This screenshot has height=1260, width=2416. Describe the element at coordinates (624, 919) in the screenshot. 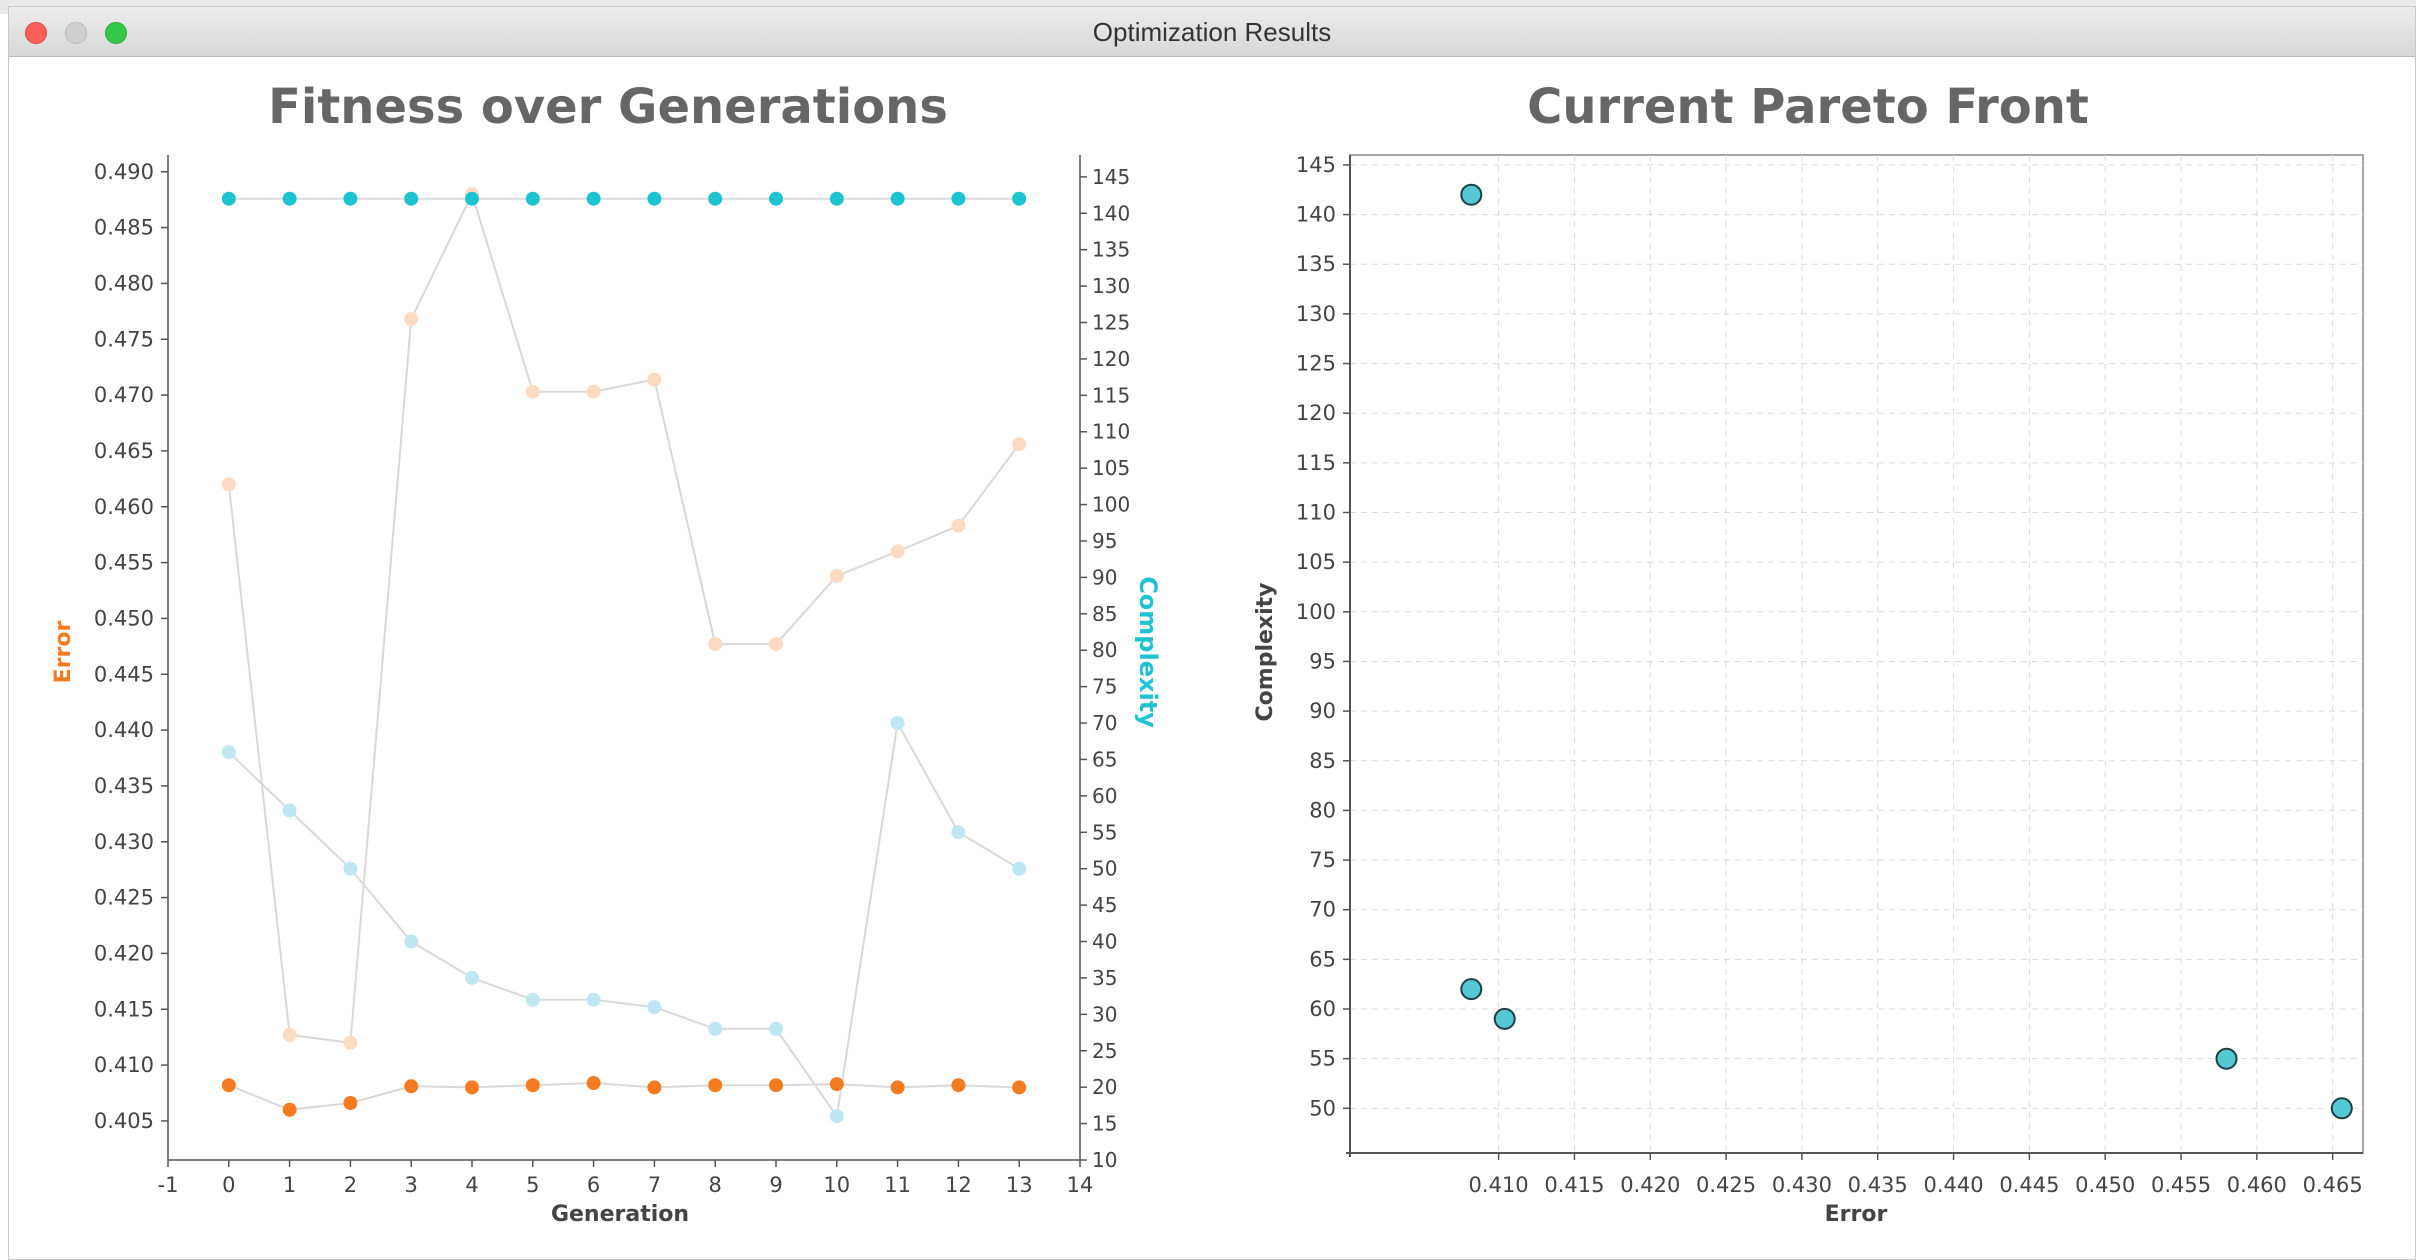

I see `series-3-line` at that location.